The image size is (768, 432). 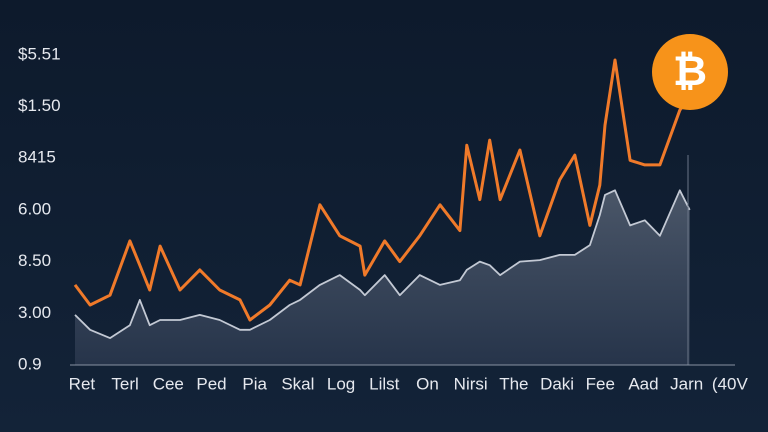 What do you see at coordinates (34, 208) in the screenshot?
I see `y-tick-label: 6.00` at bounding box center [34, 208].